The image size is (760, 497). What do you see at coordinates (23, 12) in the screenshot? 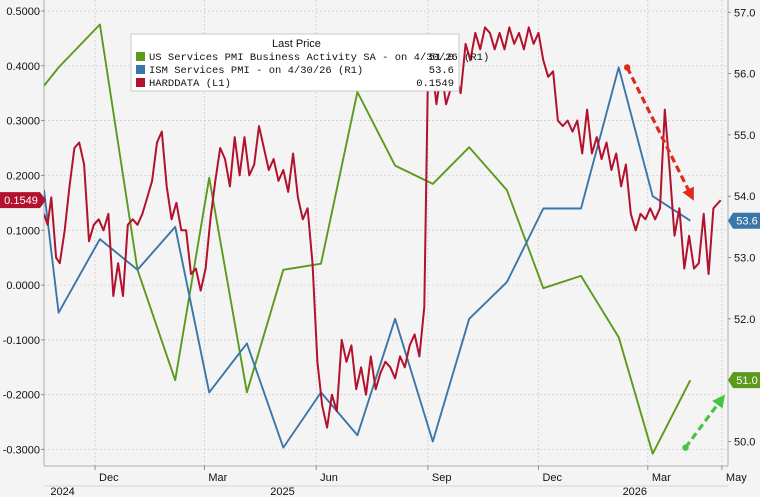
I see `left-tick-label: 0.5000` at bounding box center [23, 12].